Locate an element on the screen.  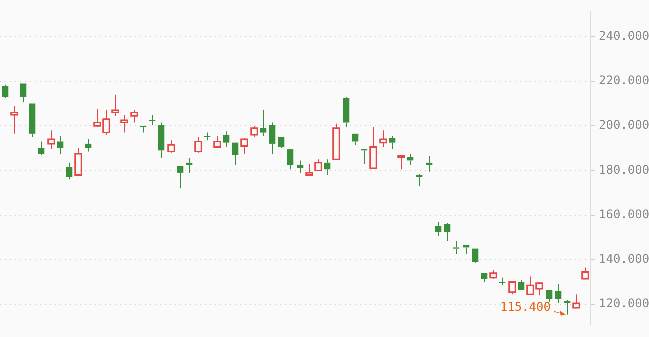
y-tick-label: 140.000 is located at coordinates (624, 259).